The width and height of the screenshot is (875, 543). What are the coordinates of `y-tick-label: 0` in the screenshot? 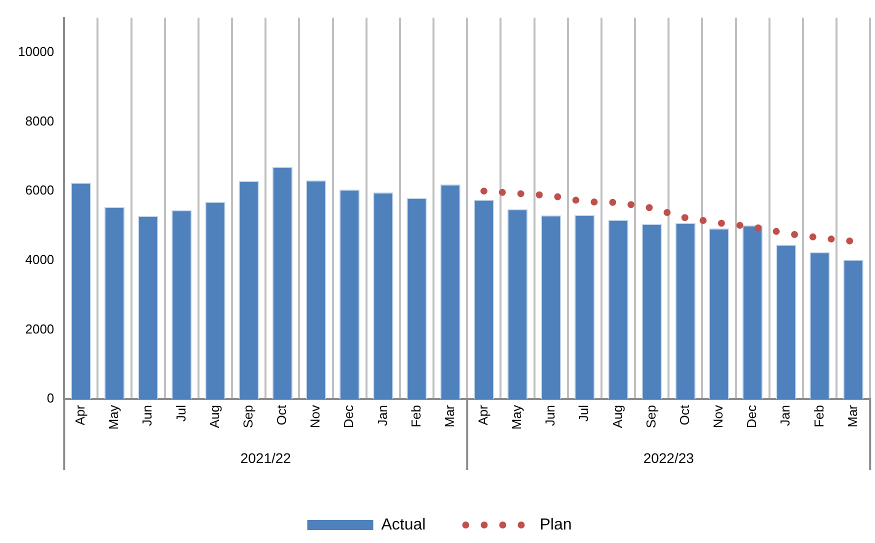 It's located at (50, 398).